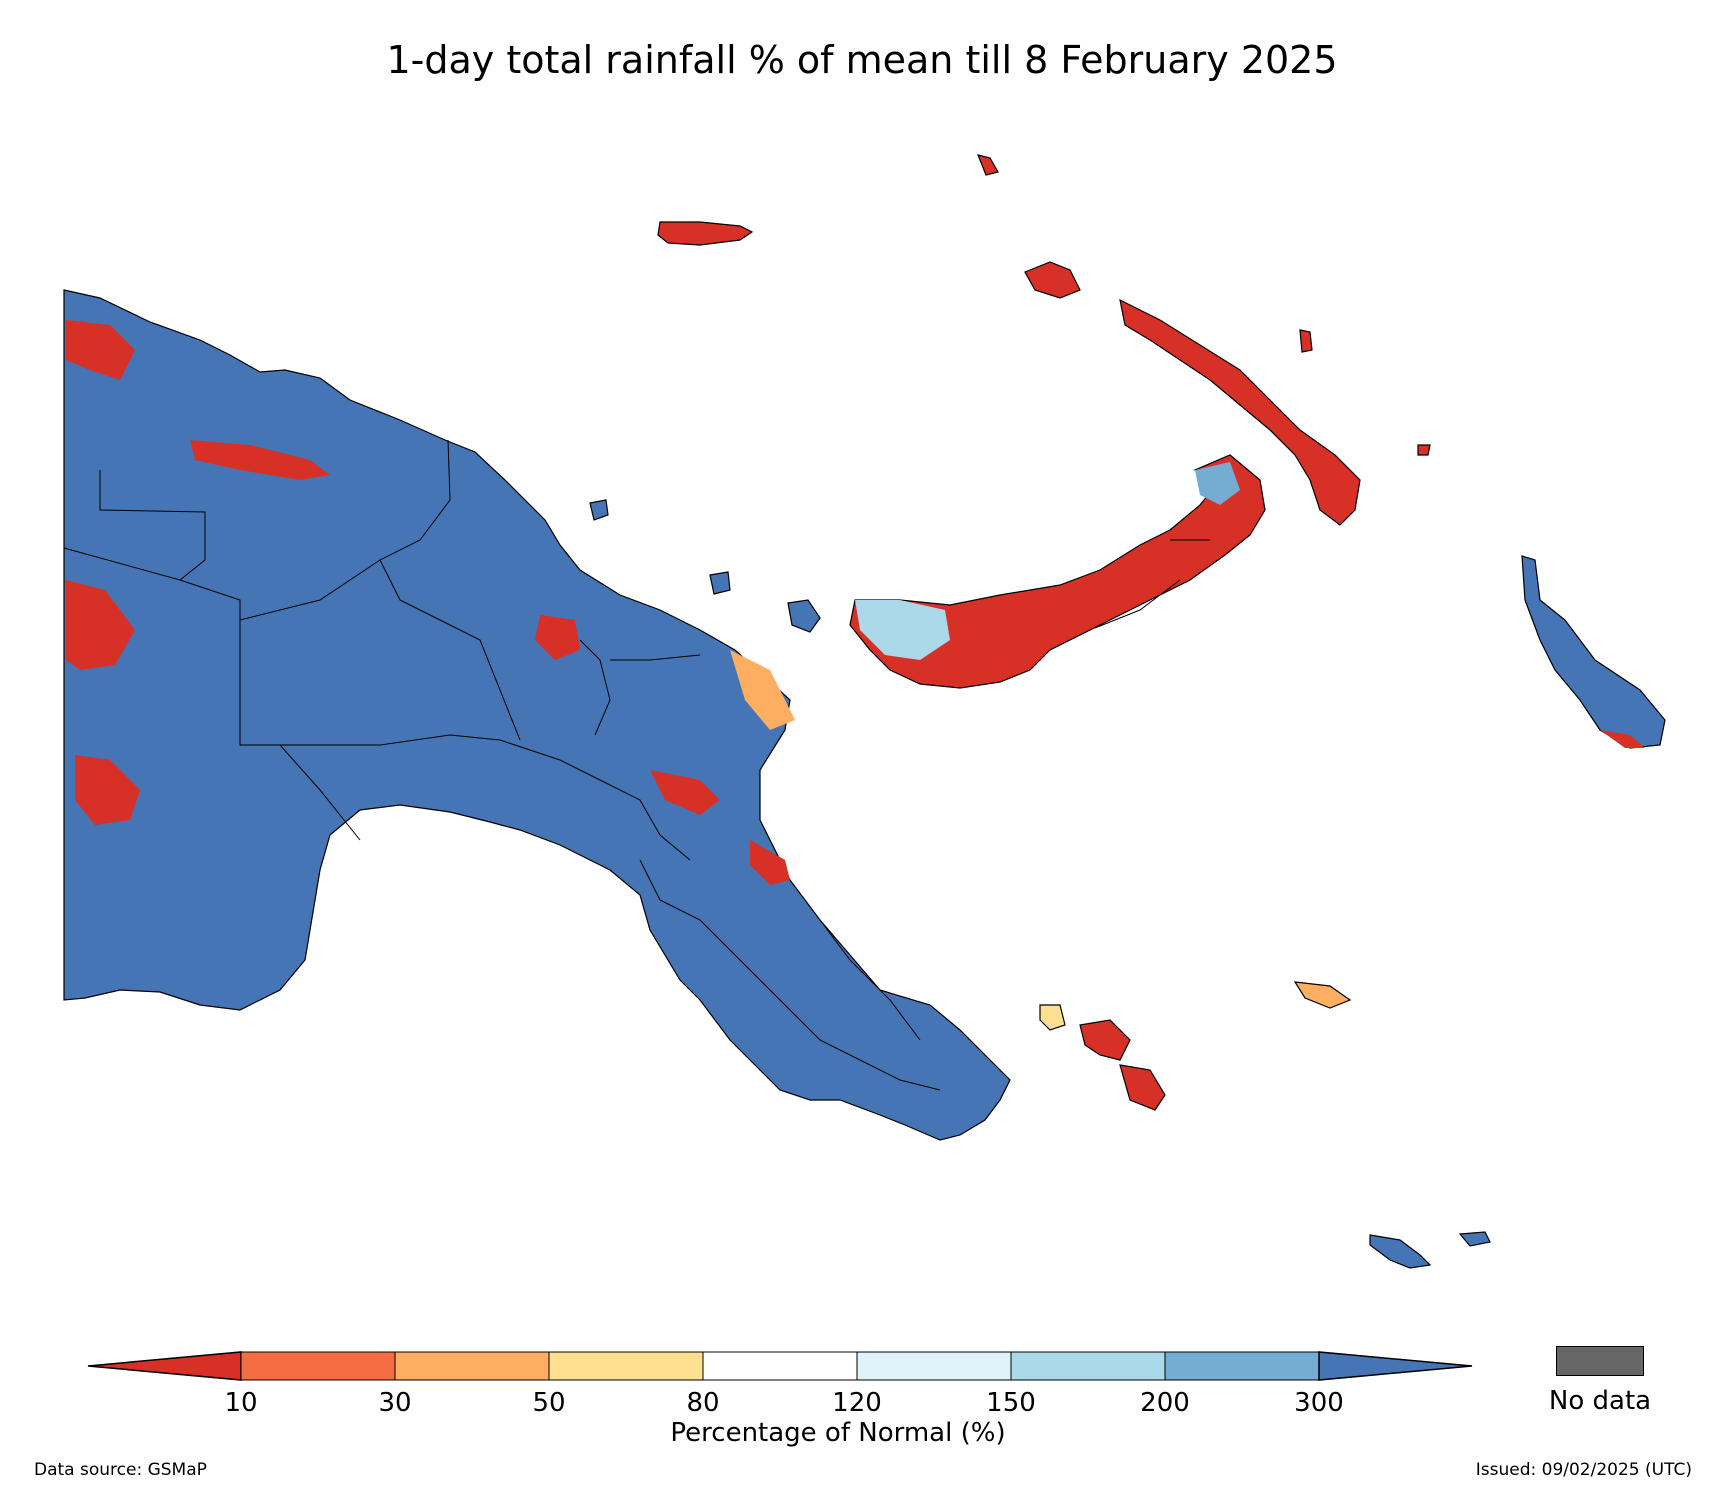 The width and height of the screenshot is (1724, 1494). I want to click on nodata-label: No data, so click(1600, 1401).